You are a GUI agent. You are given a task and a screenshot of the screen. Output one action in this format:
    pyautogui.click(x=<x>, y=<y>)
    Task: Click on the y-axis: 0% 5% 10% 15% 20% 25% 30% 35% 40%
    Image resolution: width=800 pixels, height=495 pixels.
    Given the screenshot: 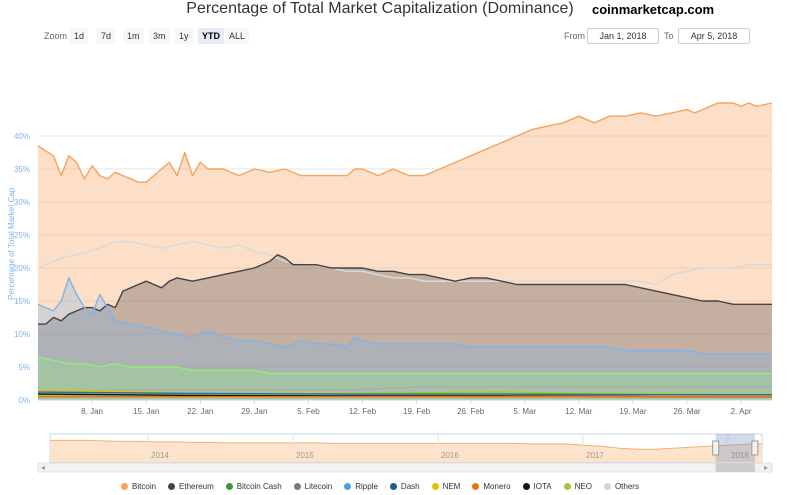 What is the action you would take?
    pyautogui.click(x=22, y=268)
    